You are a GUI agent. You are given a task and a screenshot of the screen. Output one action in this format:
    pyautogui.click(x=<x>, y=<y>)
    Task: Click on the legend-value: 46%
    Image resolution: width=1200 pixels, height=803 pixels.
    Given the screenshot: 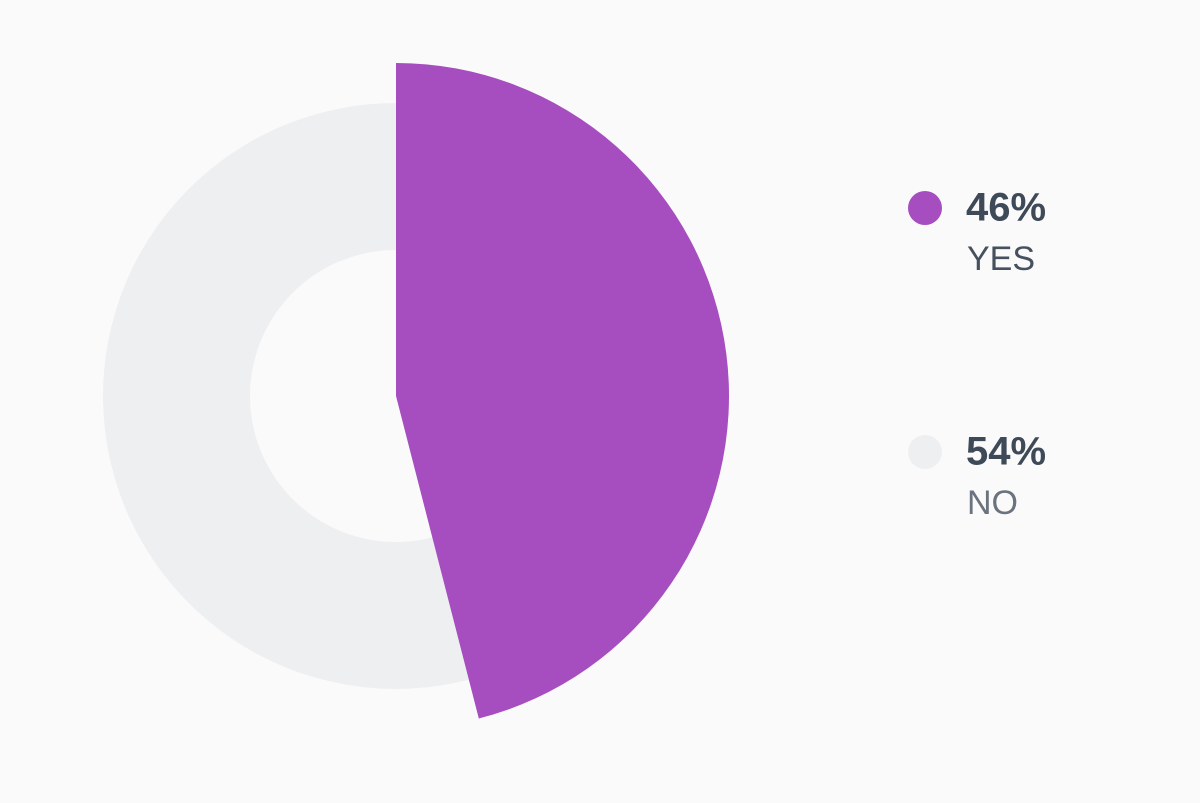 What is the action you would take?
    pyautogui.click(x=1006, y=208)
    